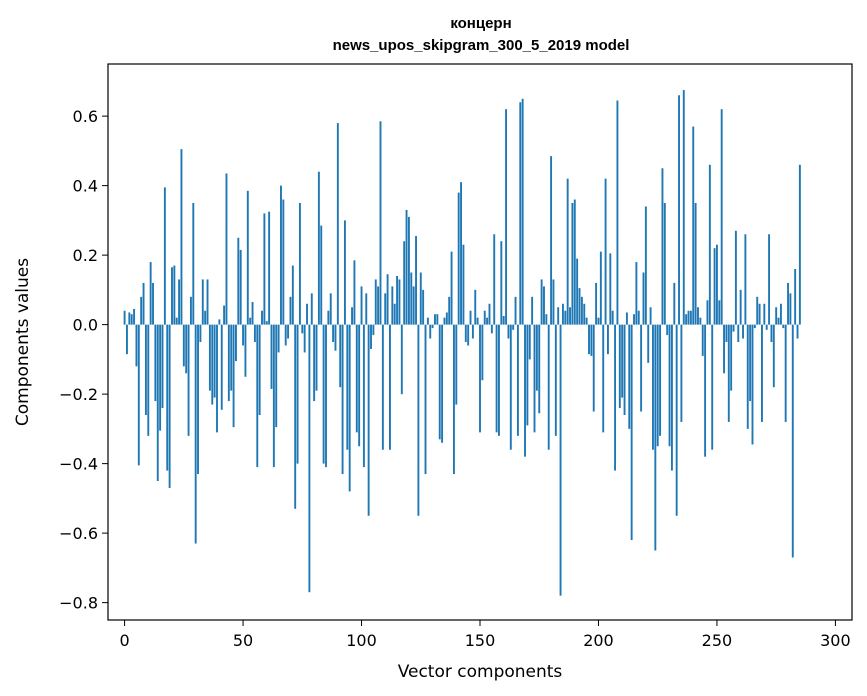  Describe the element at coordinates (78, 394) in the screenshot. I see `y-tick-label: −0.2` at that location.